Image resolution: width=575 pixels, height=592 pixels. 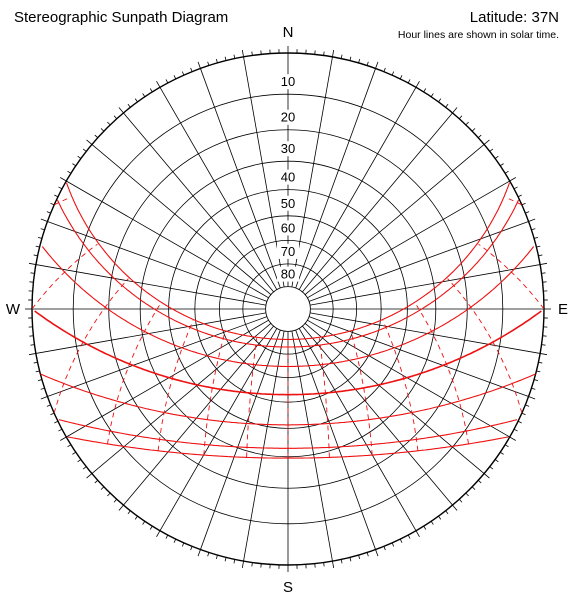 I want to click on altitude-label: 20, so click(x=288, y=117).